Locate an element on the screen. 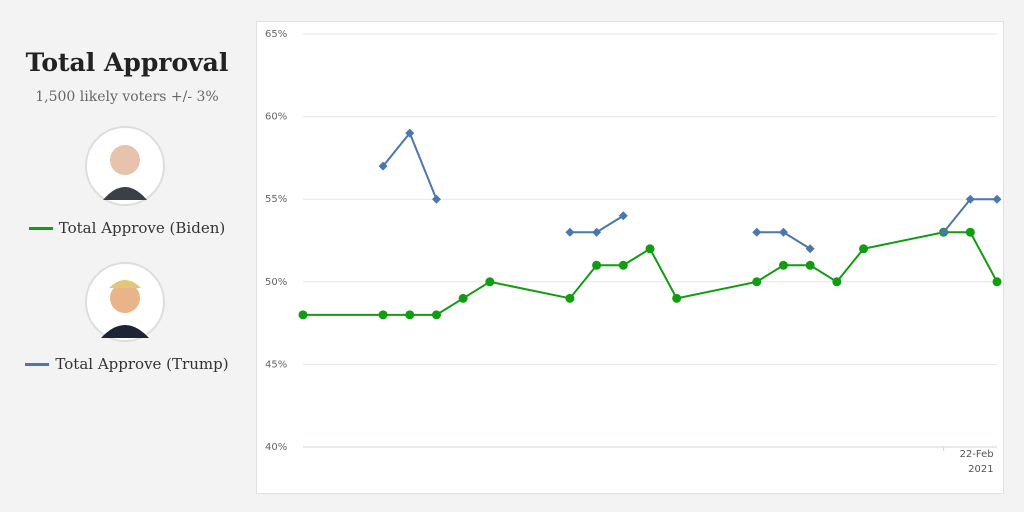 The width and height of the screenshot is (1024, 512). y-tick-label: 65% is located at coordinates (276, 34).